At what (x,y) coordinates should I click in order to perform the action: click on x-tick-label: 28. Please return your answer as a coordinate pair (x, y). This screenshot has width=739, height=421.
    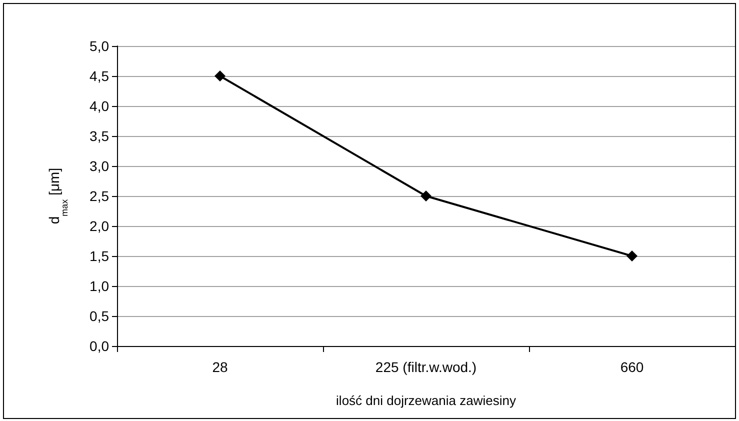
    Looking at the image, I should click on (220, 367).